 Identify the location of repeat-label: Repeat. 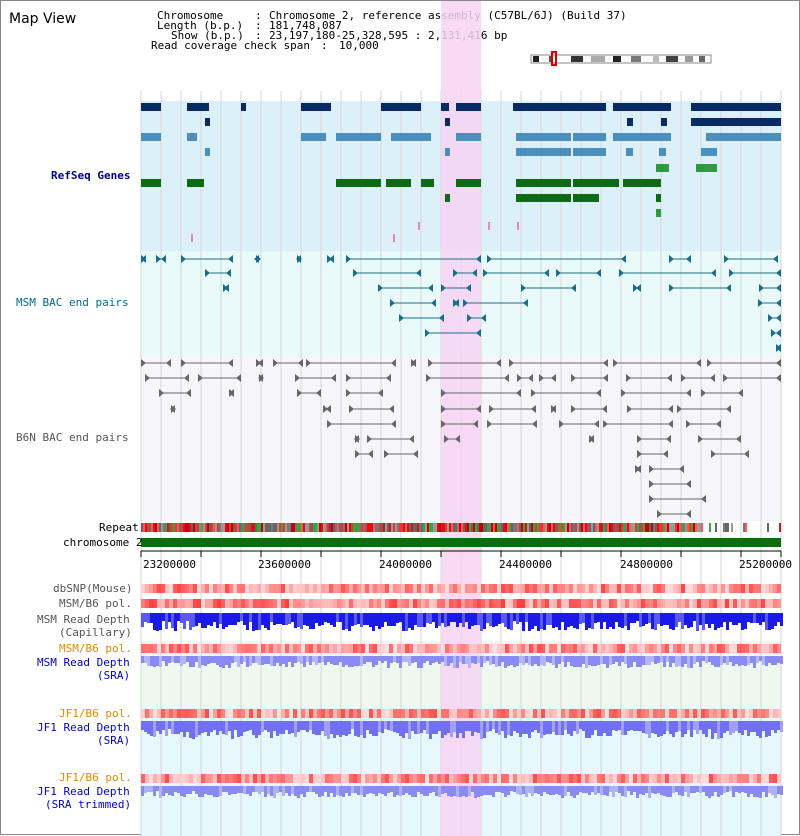
(119, 527).